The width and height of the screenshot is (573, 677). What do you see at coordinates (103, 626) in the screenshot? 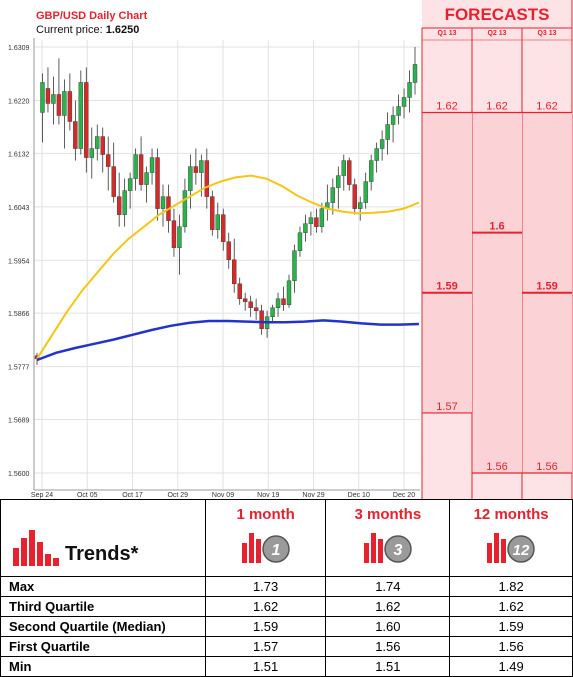
I see `row-label: Second Quartile (Median)` at bounding box center [103, 626].